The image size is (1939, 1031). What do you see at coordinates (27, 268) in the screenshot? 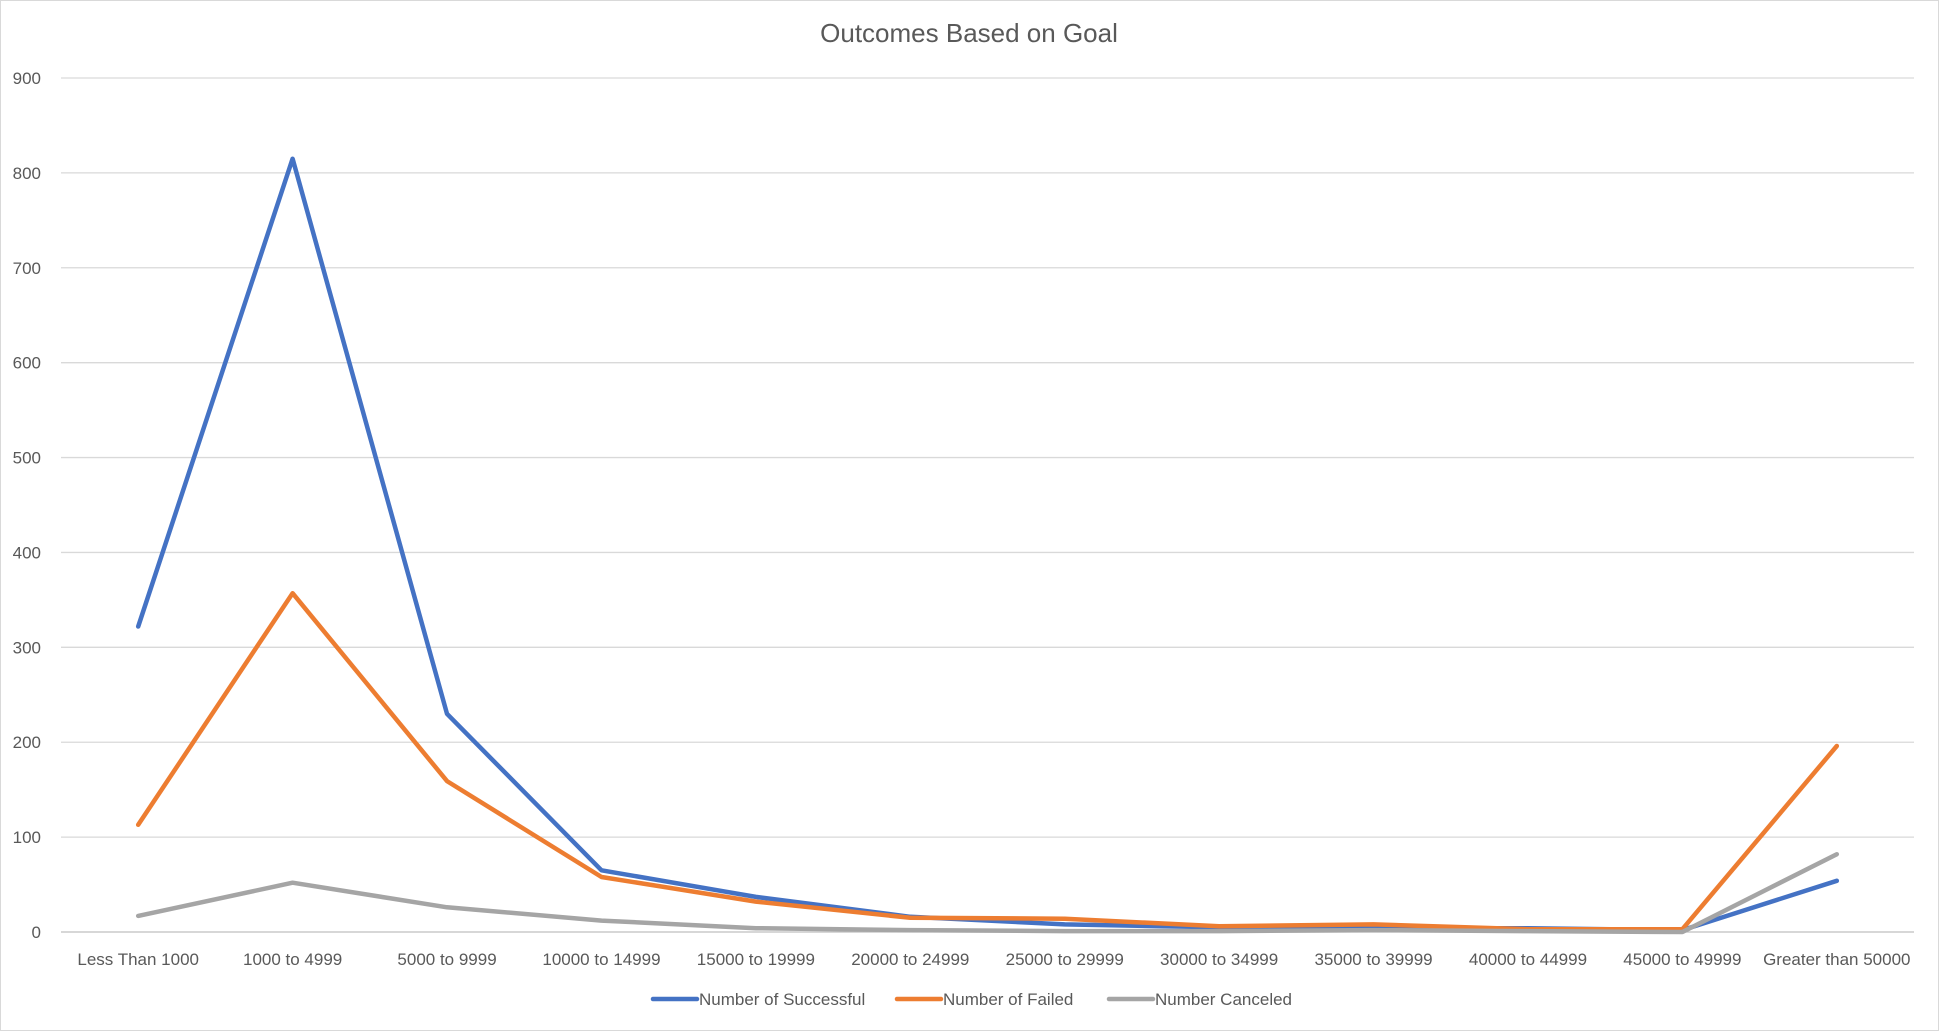
I see `y-tick-label: 700` at bounding box center [27, 268].